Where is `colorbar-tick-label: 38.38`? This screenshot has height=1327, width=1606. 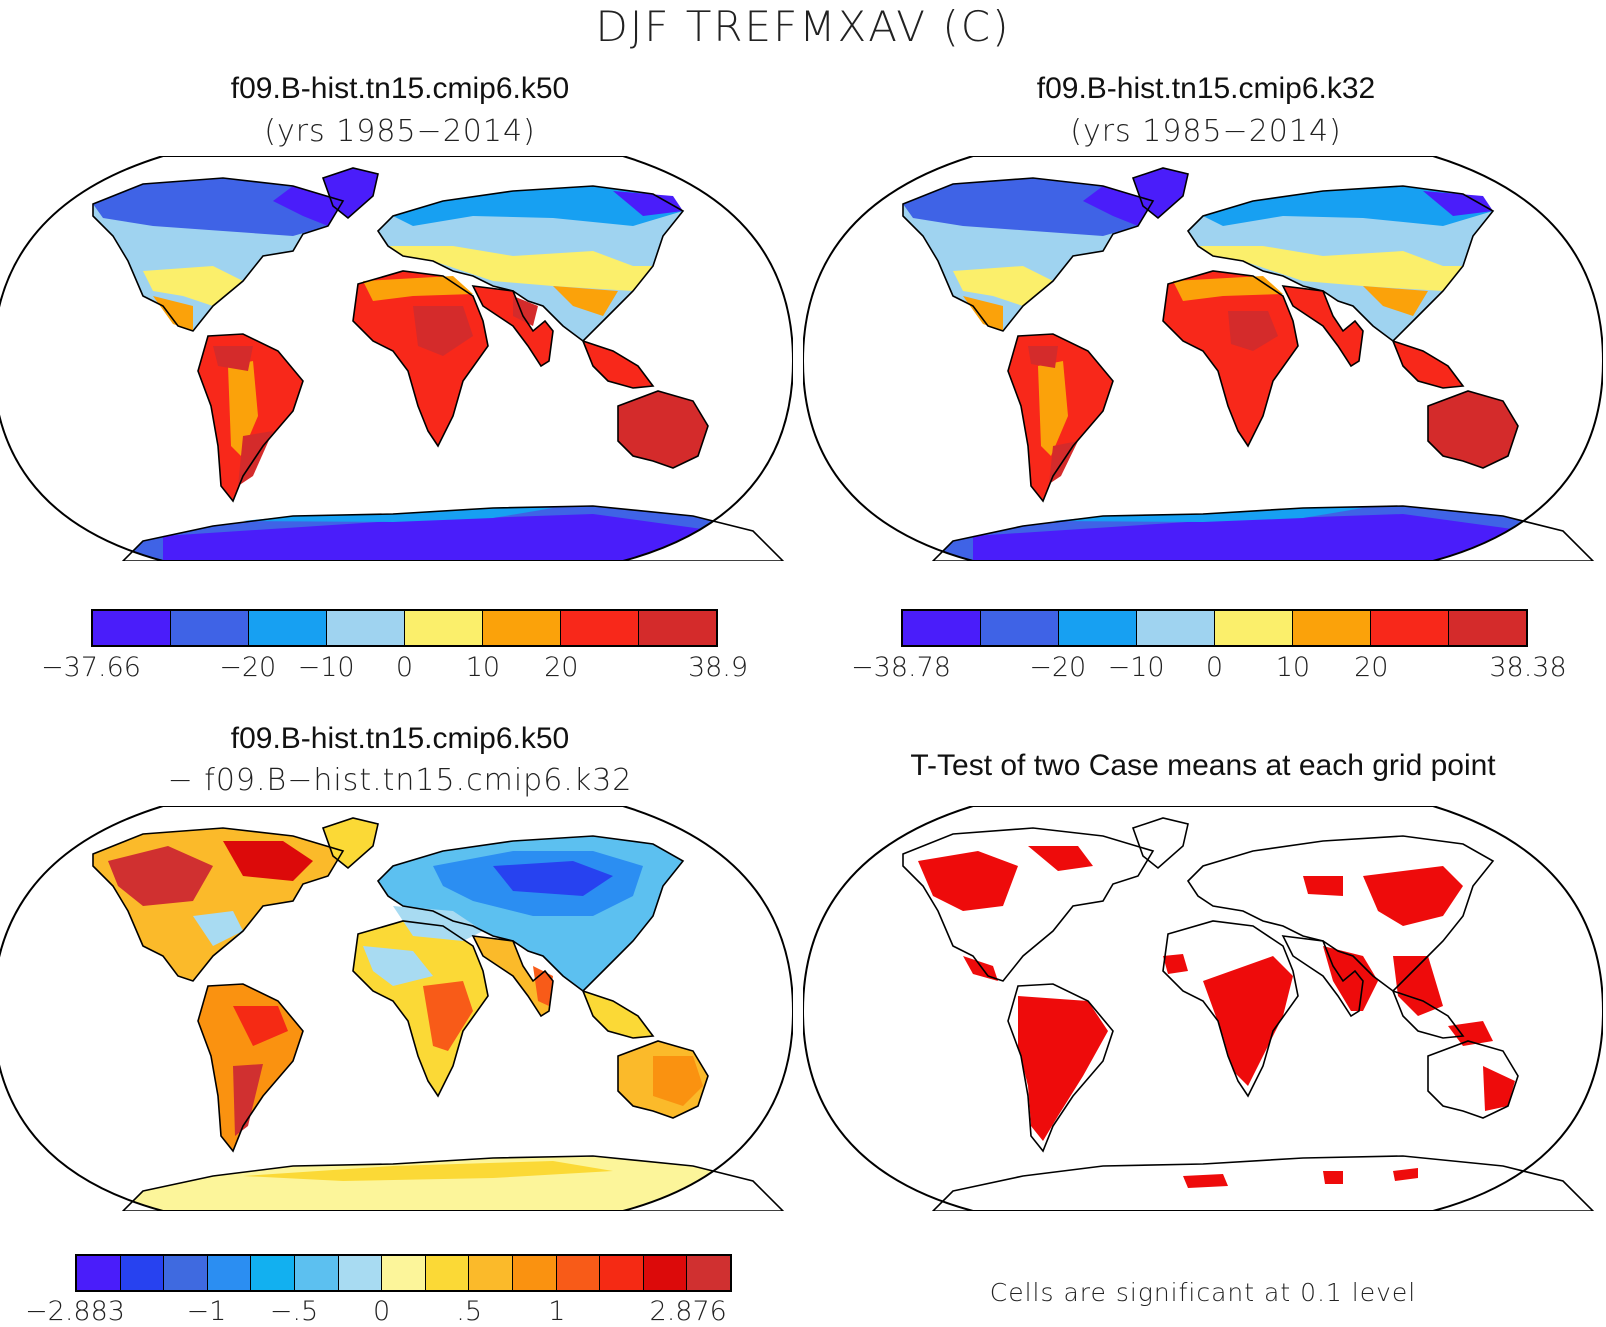 colorbar-tick-label: 38.38 is located at coordinates (1528, 667).